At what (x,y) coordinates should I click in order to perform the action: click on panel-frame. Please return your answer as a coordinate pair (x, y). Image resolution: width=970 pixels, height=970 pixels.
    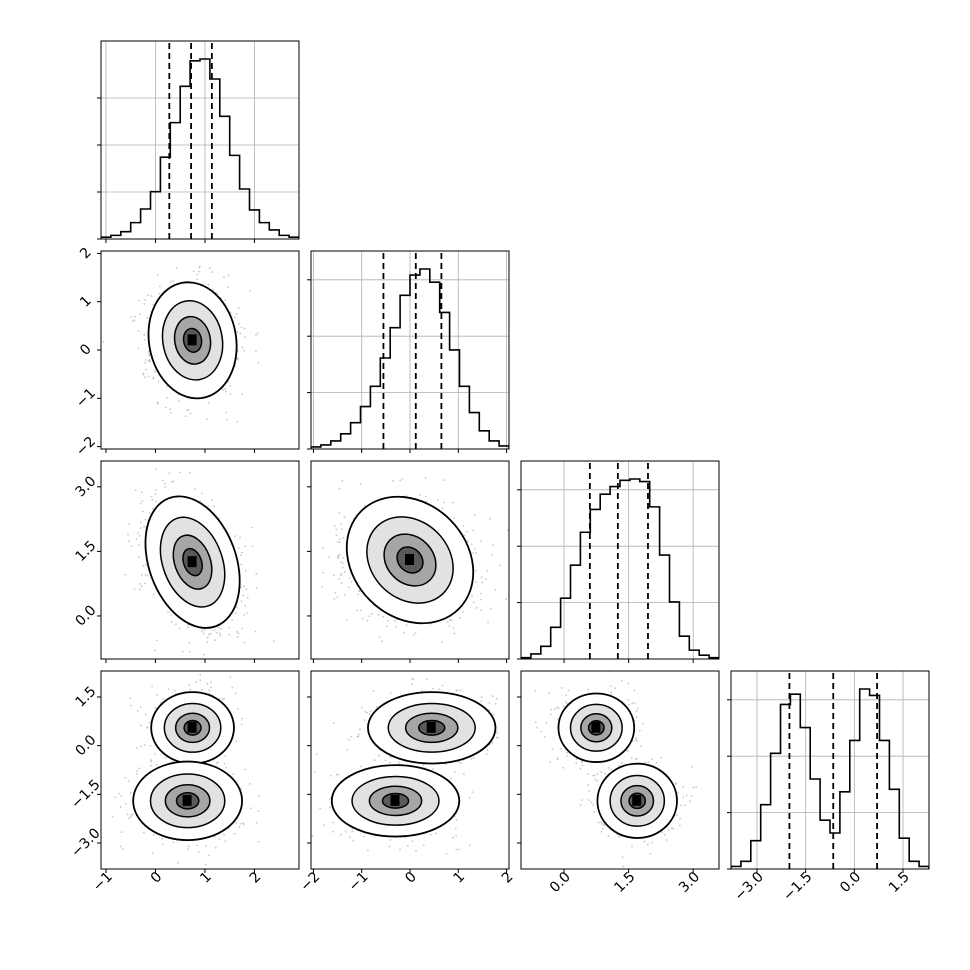
    Looking at the image, I should click on (620, 560).